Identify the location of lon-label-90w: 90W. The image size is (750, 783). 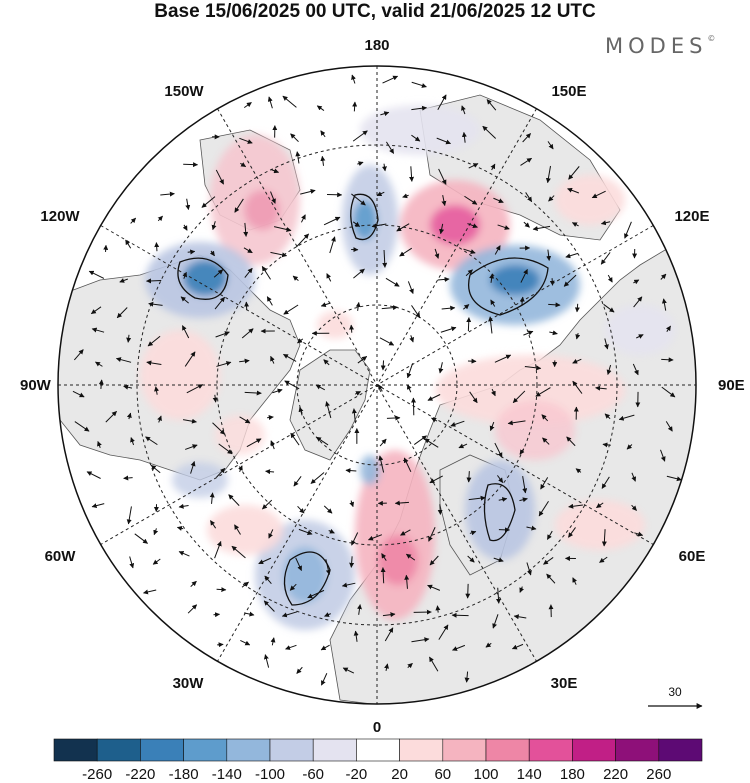
(36, 385).